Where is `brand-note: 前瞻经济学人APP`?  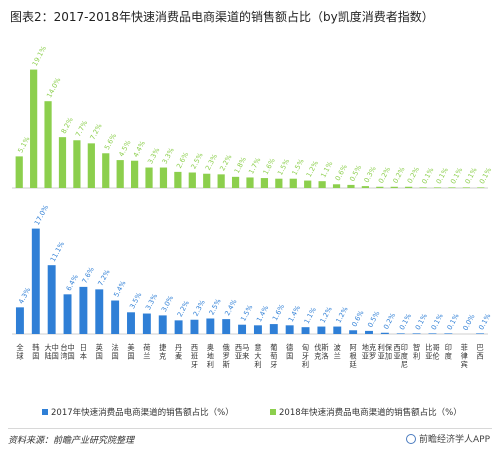
brand-note: 前瞻经济学人APP is located at coordinates (447, 438).